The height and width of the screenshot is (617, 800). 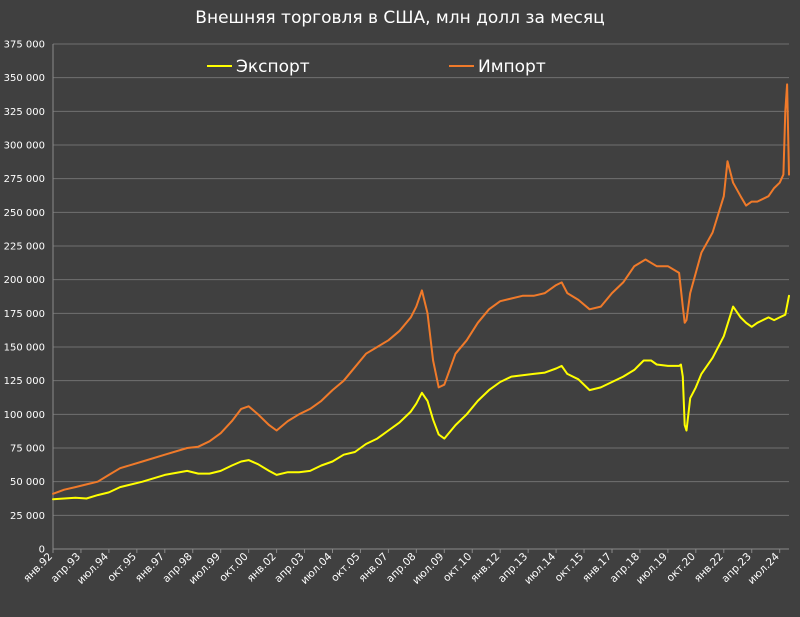 I want to click on x-tick-label: окт.20, so click(x=681, y=568).